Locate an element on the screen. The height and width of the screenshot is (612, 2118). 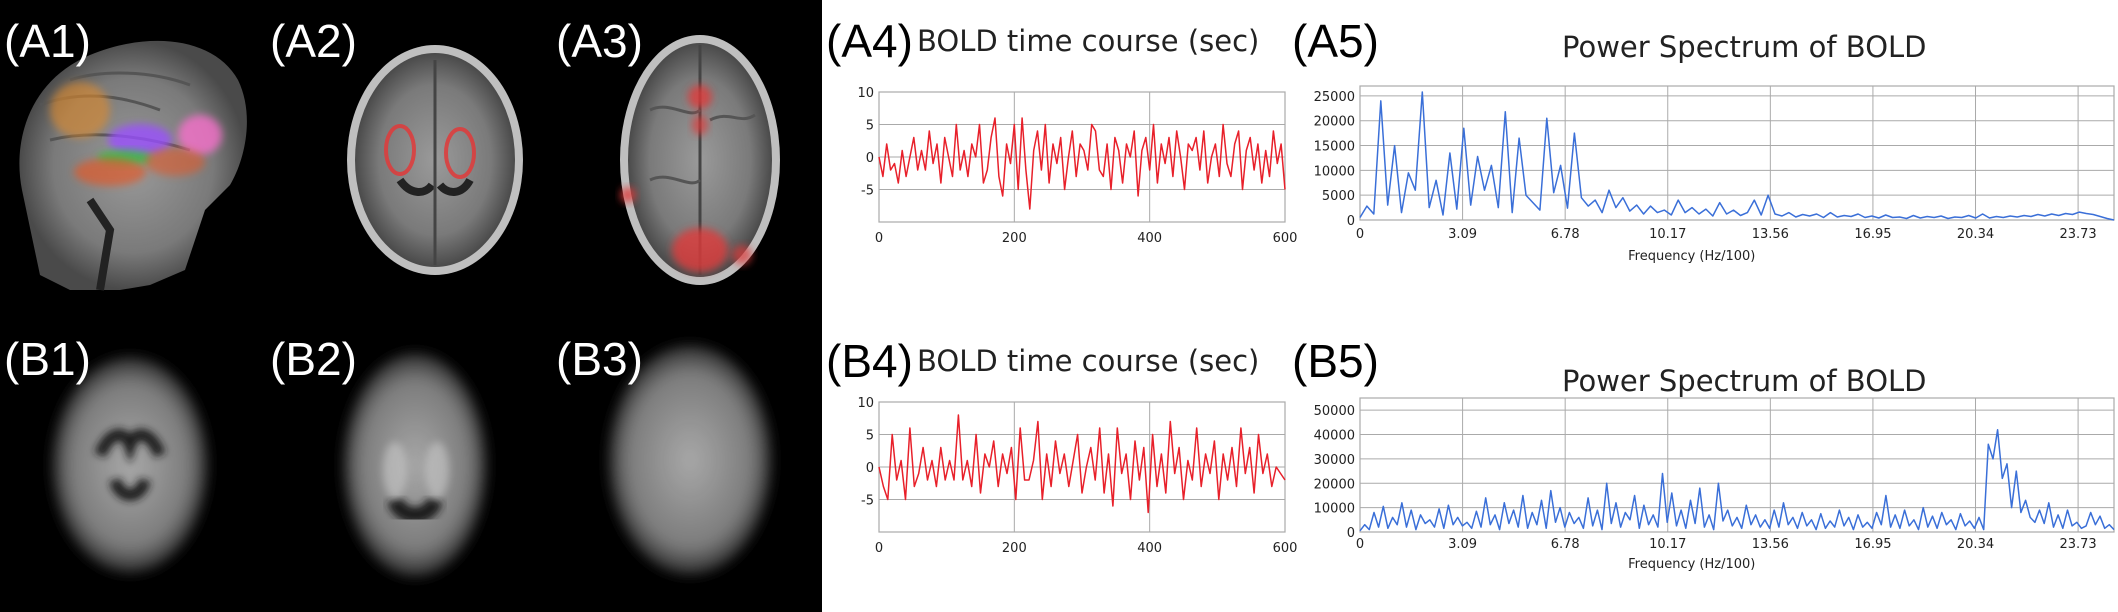
y-tick-label: 25000 is located at coordinates (1334, 97).